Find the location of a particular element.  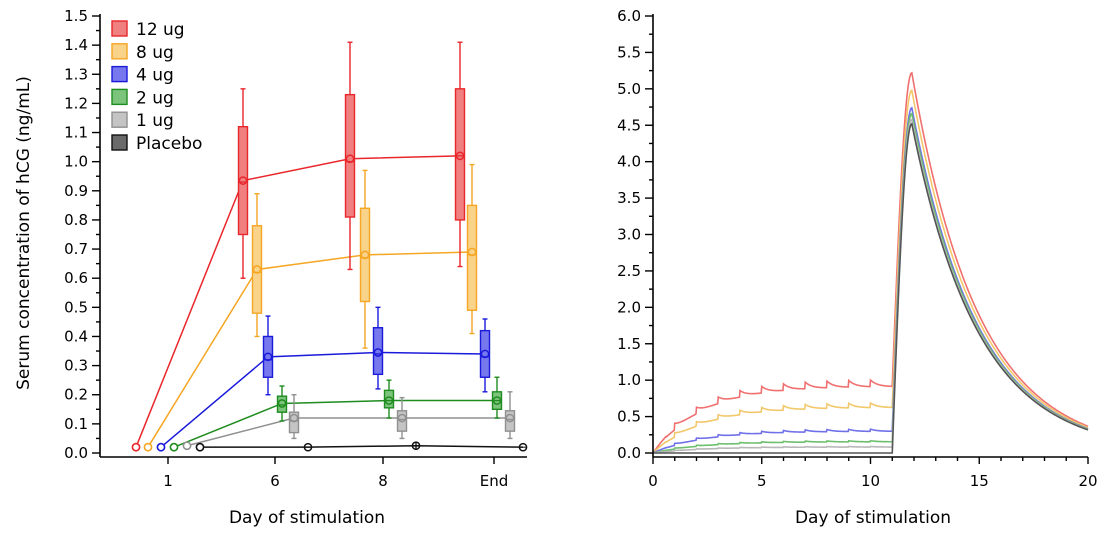

series-line-2-ug is located at coordinates (335, 423).